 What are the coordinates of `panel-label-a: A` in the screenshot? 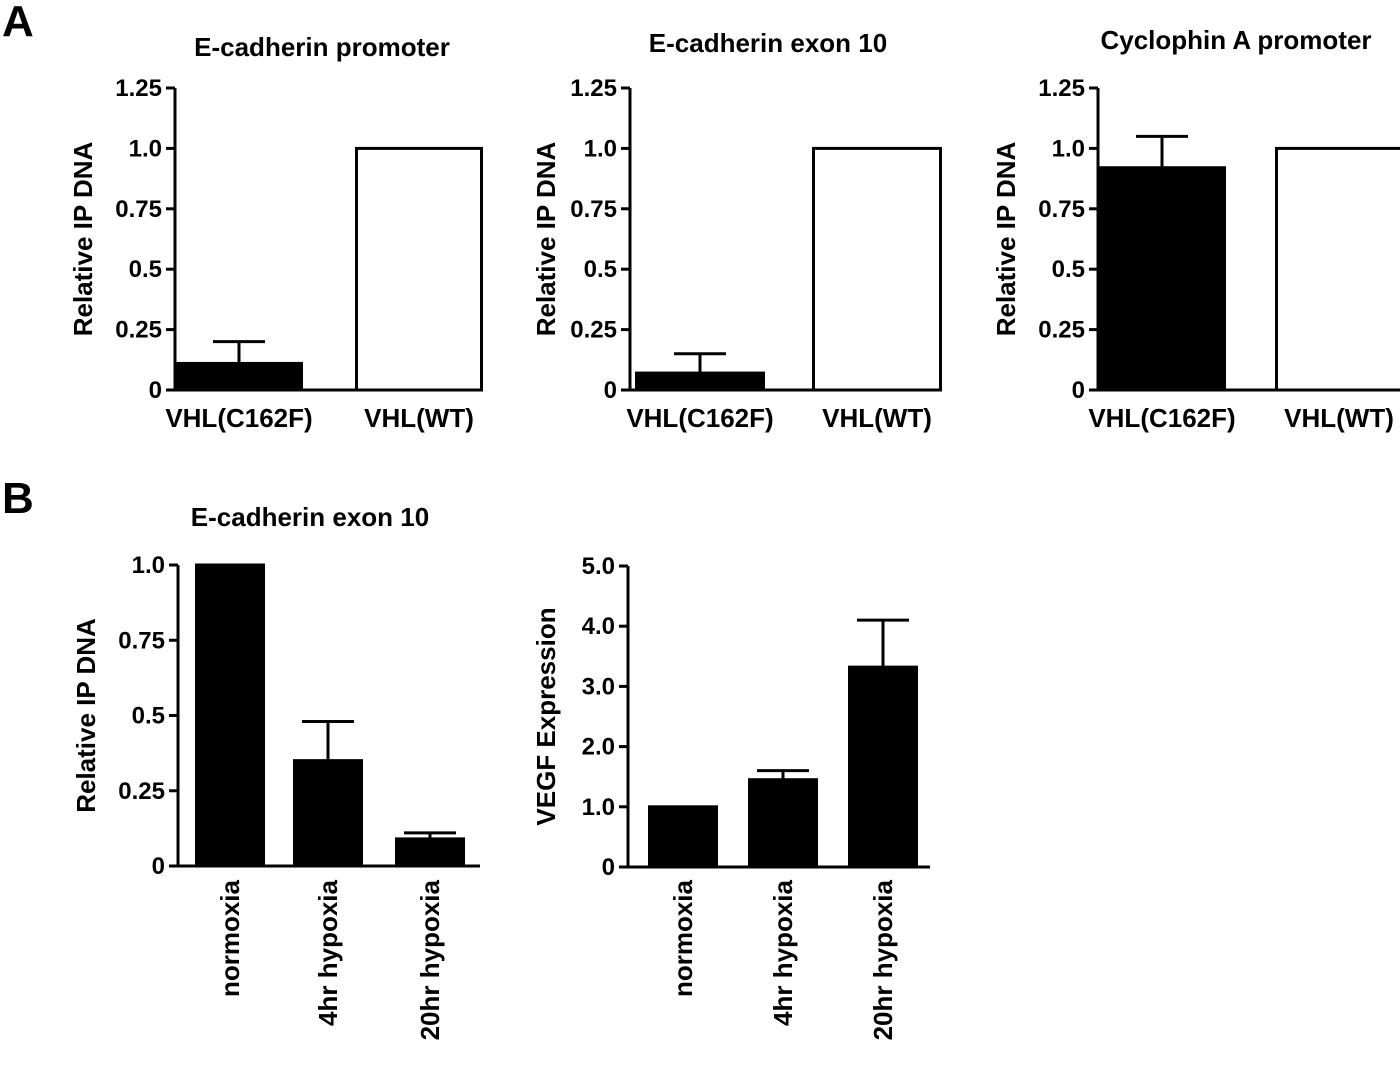 It's located at (18, 23).